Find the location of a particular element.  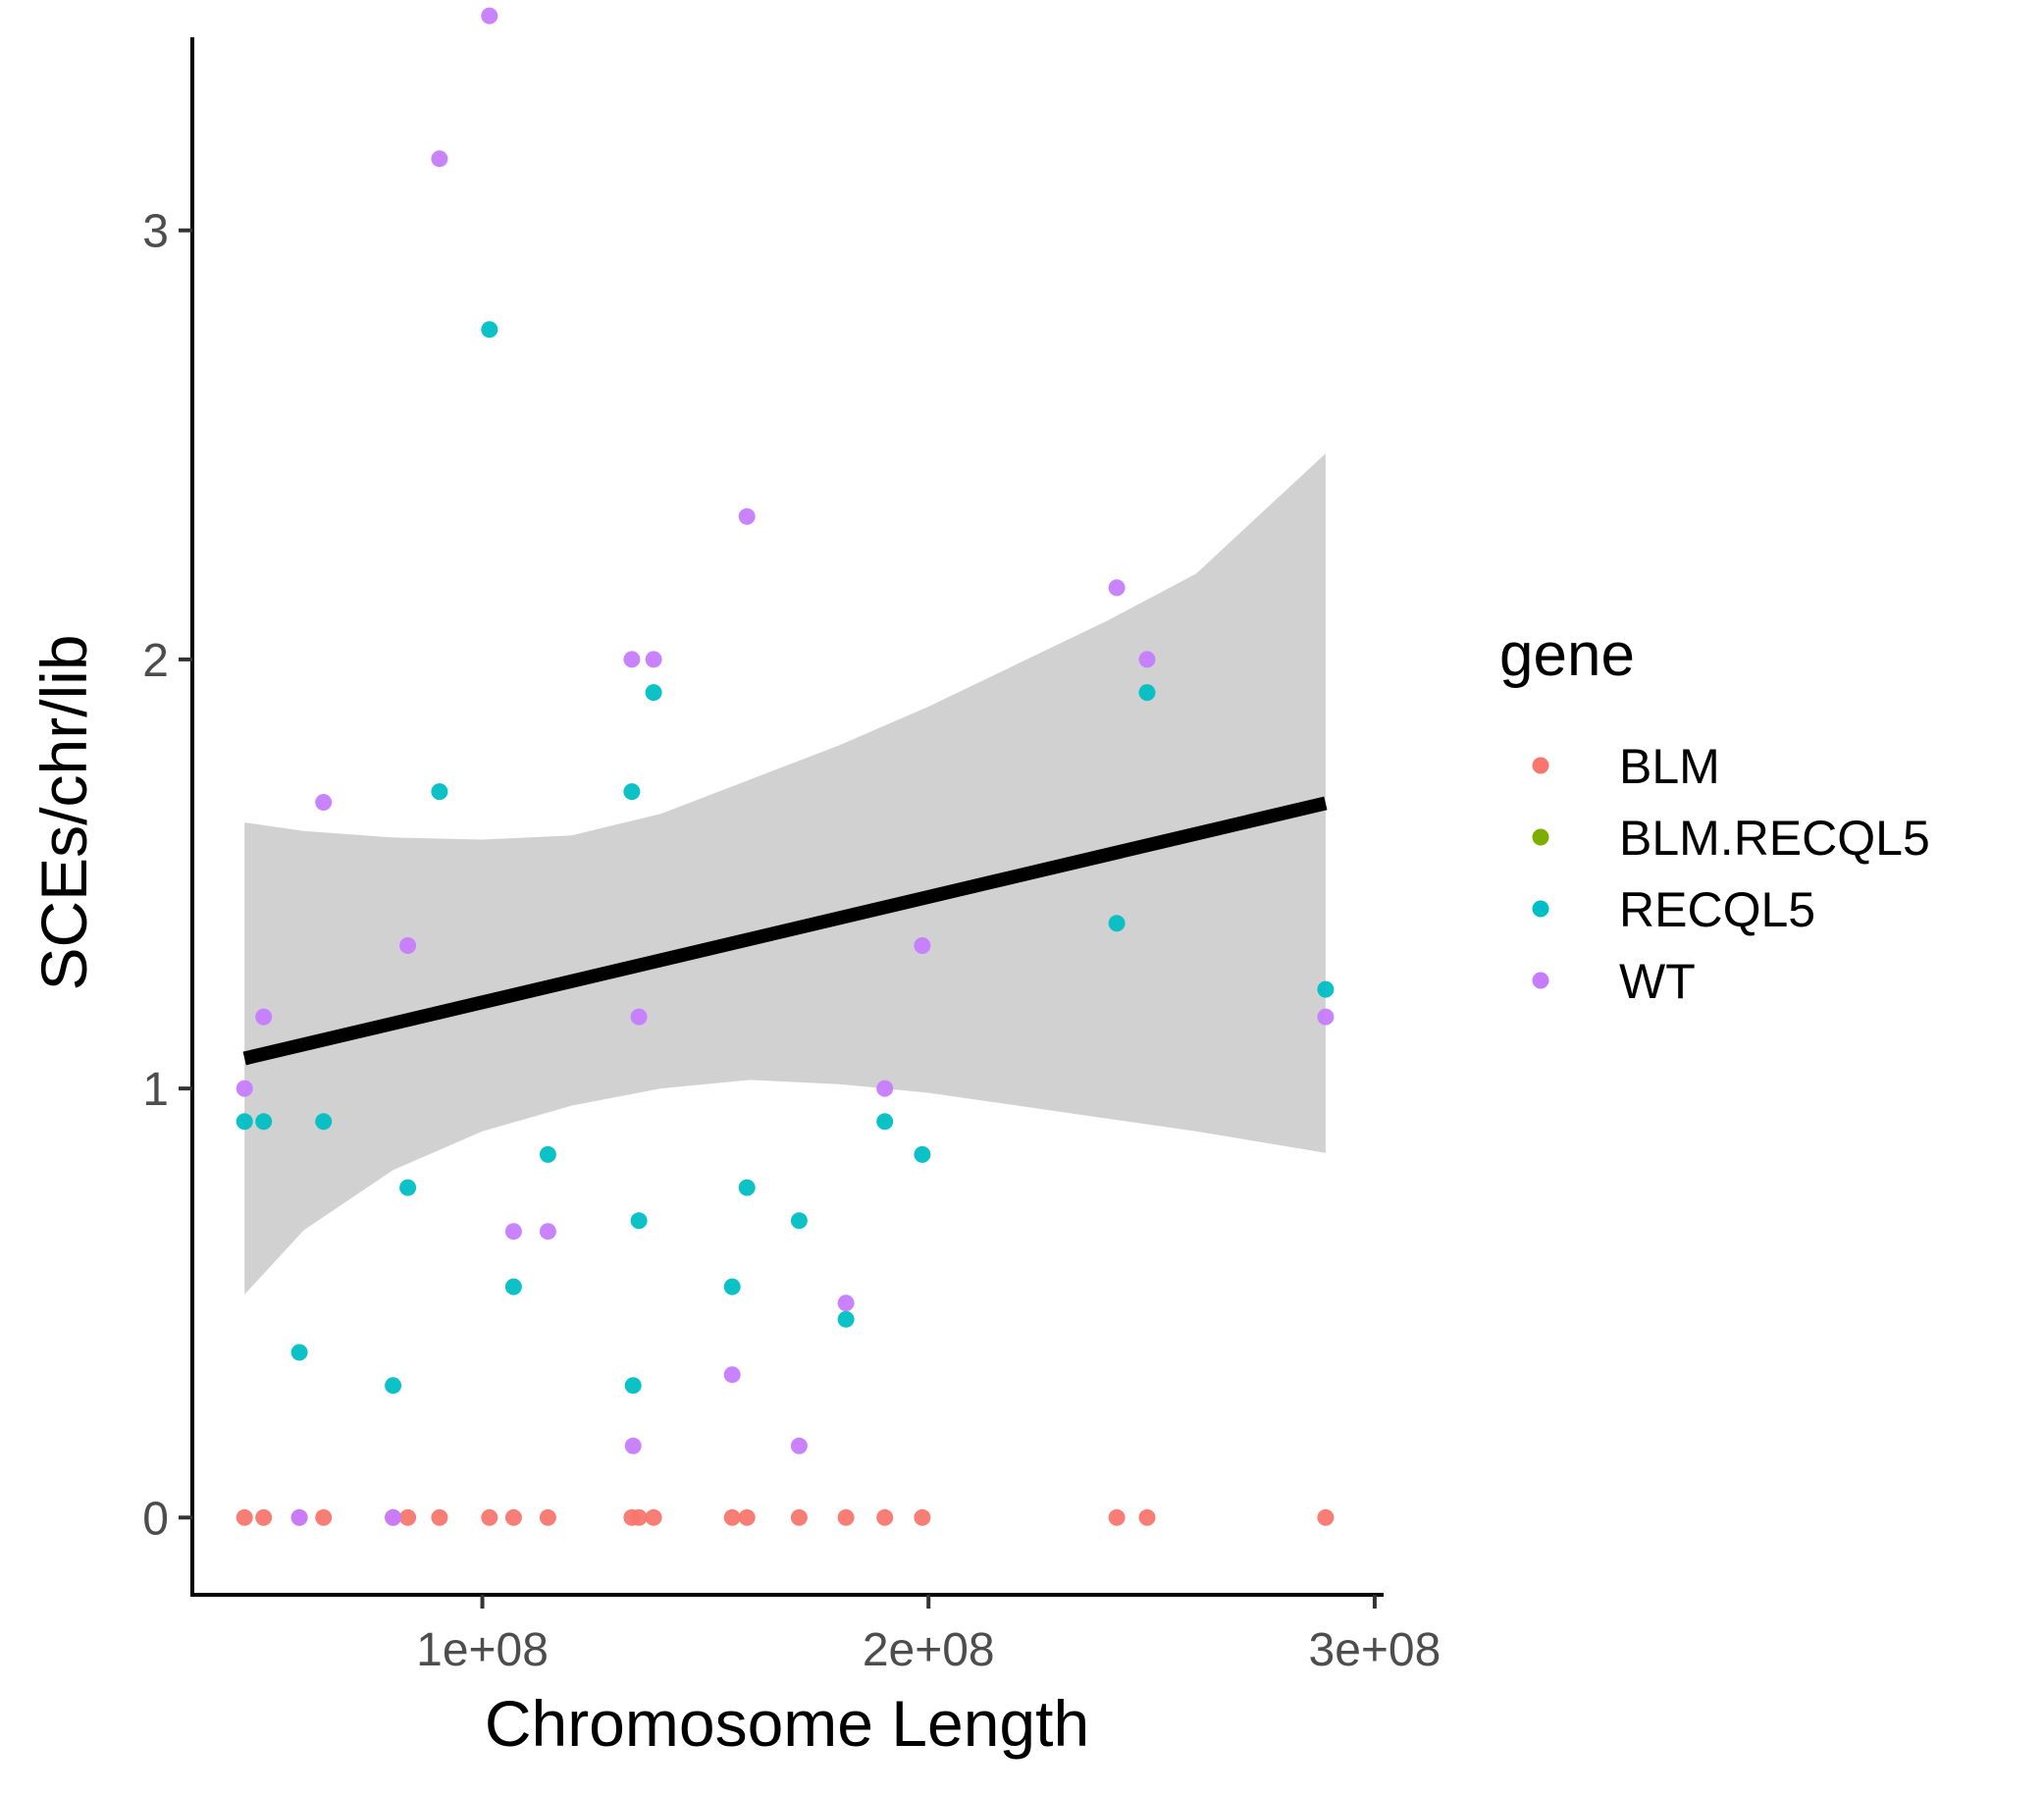

legend-key-recql5 is located at coordinates (1540, 909).